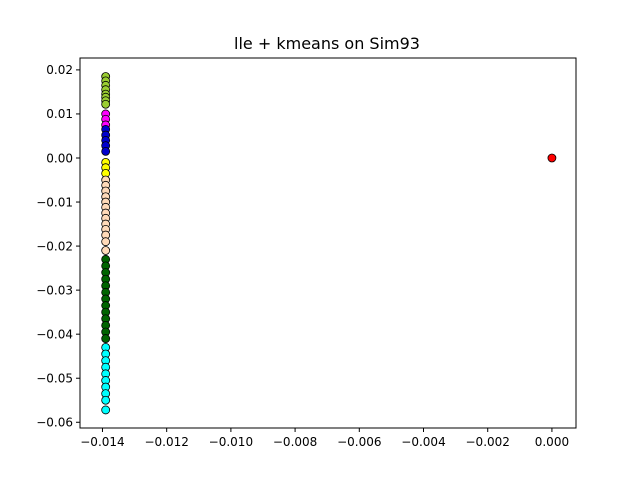 This screenshot has height=480, width=640. What do you see at coordinates (59, 70) in the screenshot?
I see `y-tick-label: 0.02` at bounding box center [59, 70].